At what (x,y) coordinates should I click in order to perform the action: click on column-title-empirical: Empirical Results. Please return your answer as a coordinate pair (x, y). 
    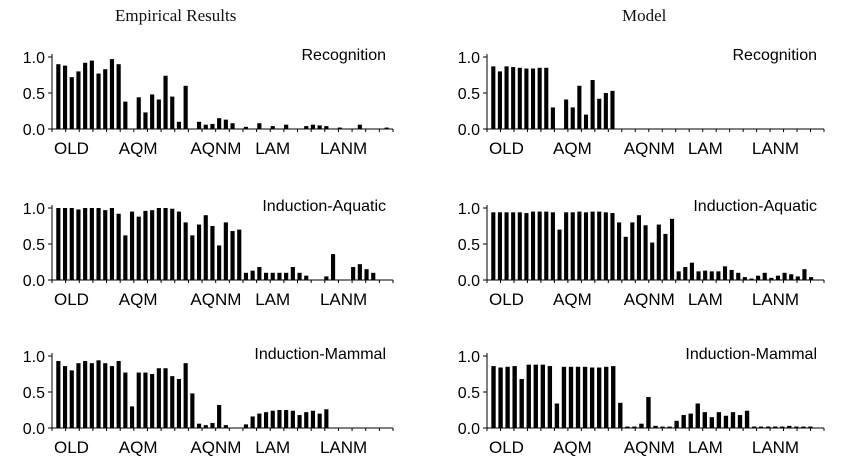
    Looking at the image, I should click on (176, 15).